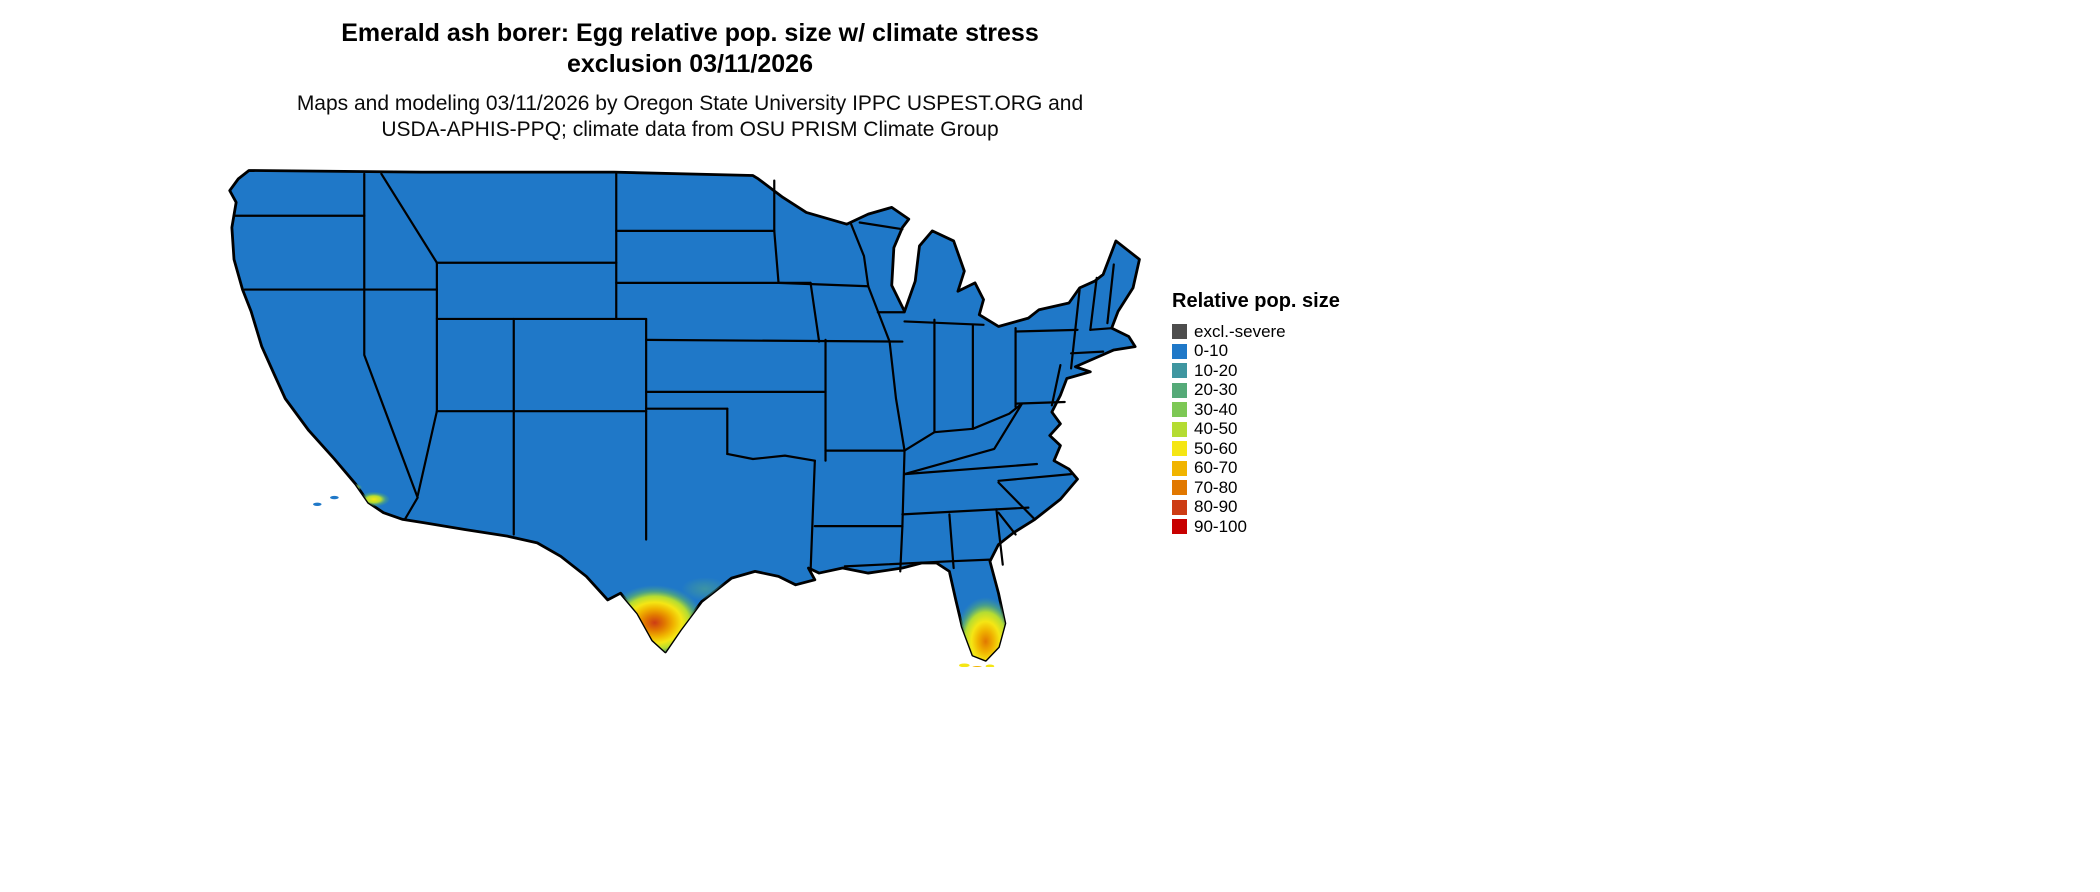  Describe the element at coordinates (1216, 370) in the screenshot. I see `legend-label: 10-20` at that location.